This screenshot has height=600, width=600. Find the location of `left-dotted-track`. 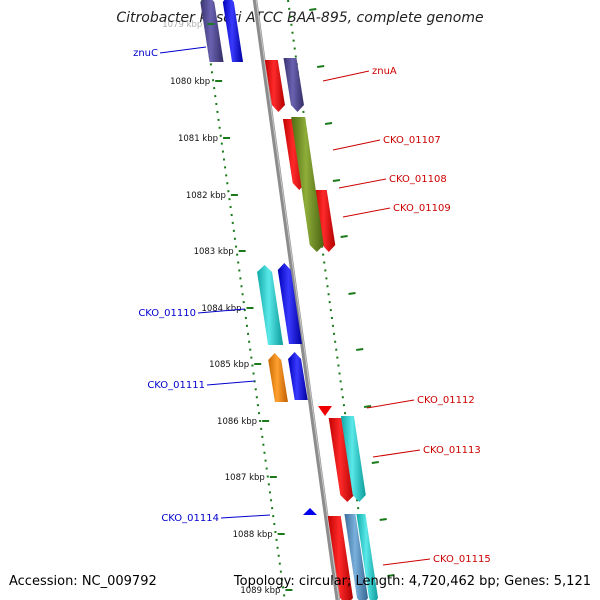

left-dotted-track is located at coordinates (243, 300).